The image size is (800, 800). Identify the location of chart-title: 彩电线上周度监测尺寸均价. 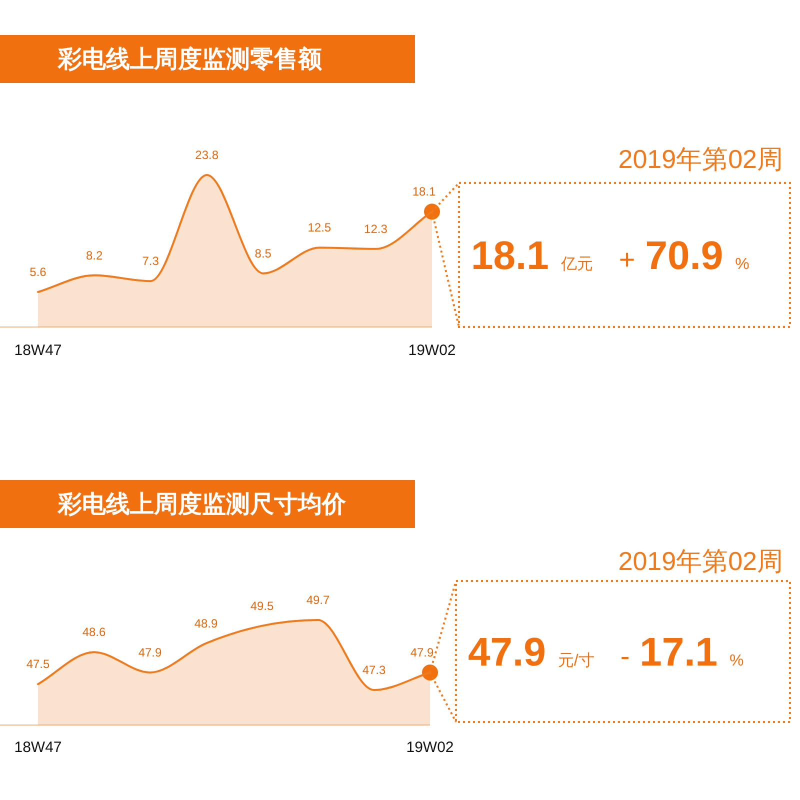
(202, 504).